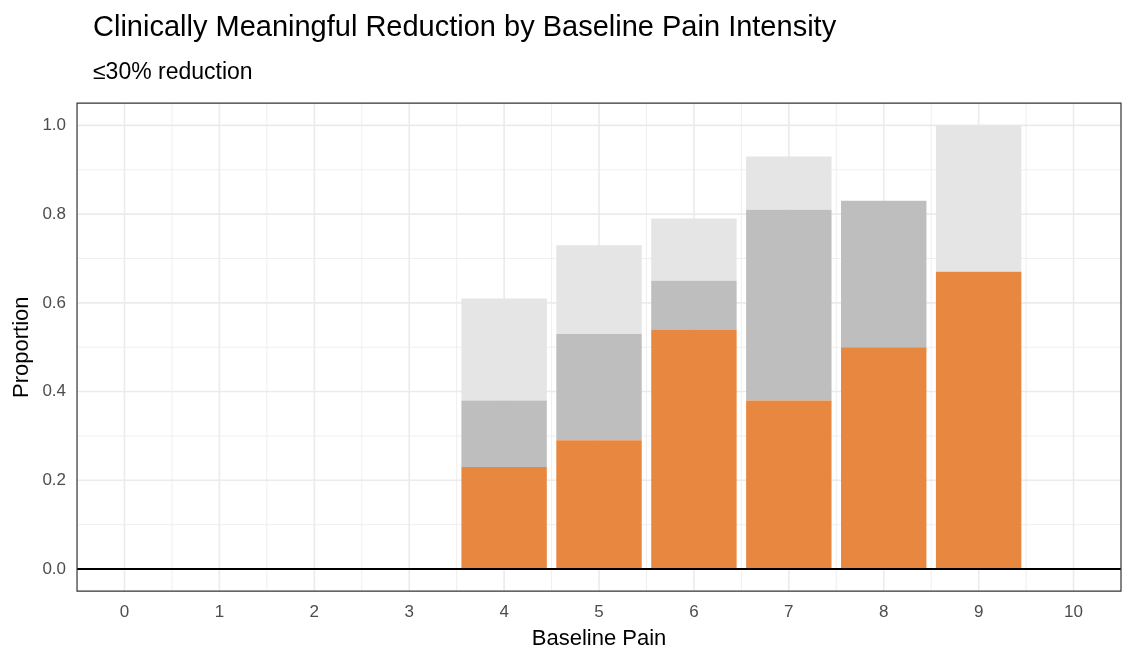 The width and height of the screenshot is (1133, 656). What do you see at coordinates (1074, 612) in the screenshot?
I see `x-tick-label: 10` at bounding box center [1074, 612].